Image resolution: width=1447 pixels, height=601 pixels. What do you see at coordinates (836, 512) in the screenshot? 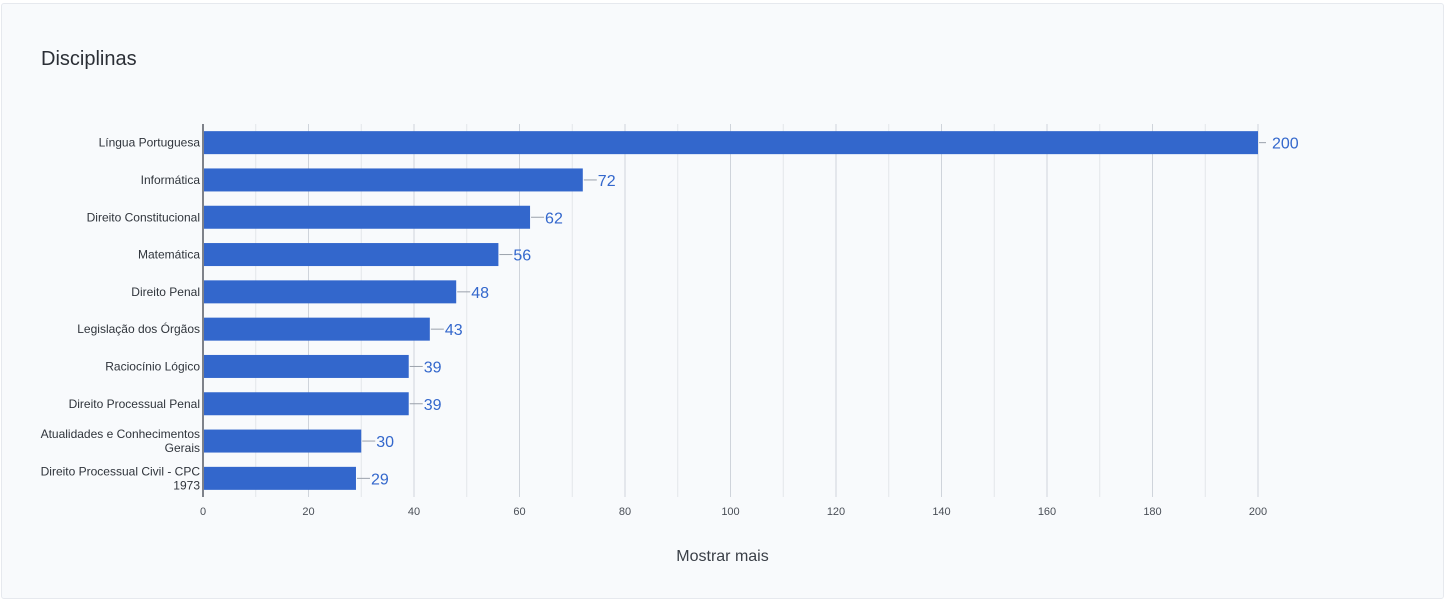
I see `x-tick-label: 120` at bounding box center [836, 512].